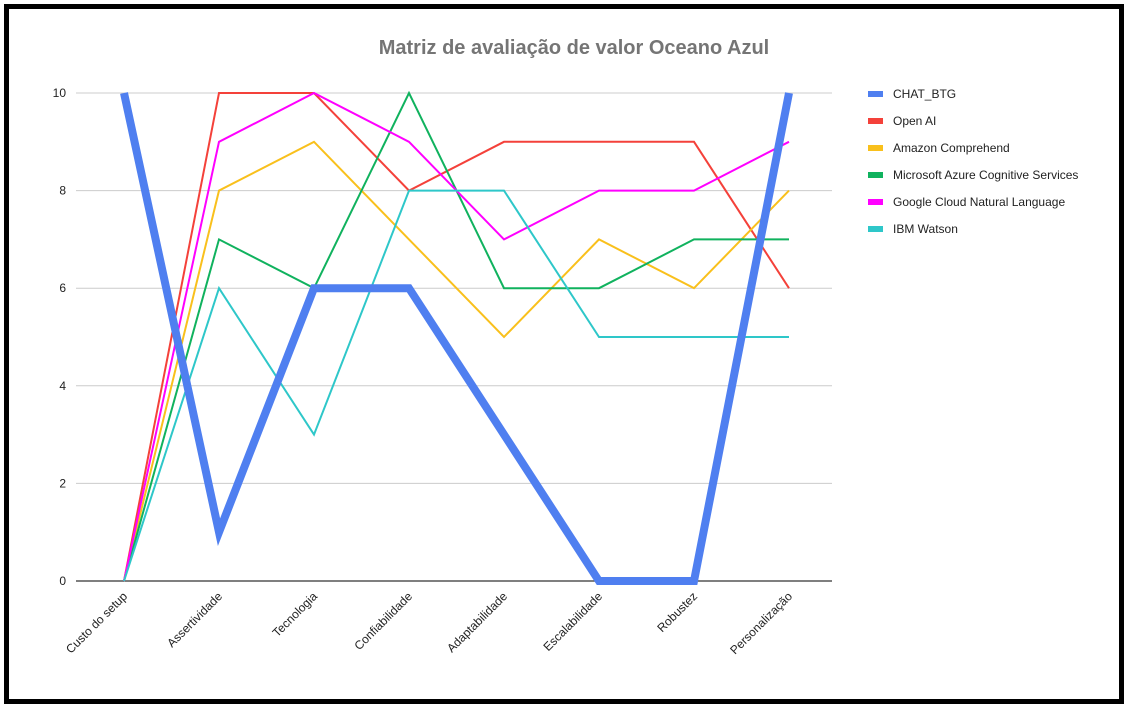 The height and width of the screenshot is (715, 1136). What do you see at coordinates (60, 337) in the screenshot?
I see `y-axis-ticks: 0 2 4 6 8 10` at bounding box center [60, 337].